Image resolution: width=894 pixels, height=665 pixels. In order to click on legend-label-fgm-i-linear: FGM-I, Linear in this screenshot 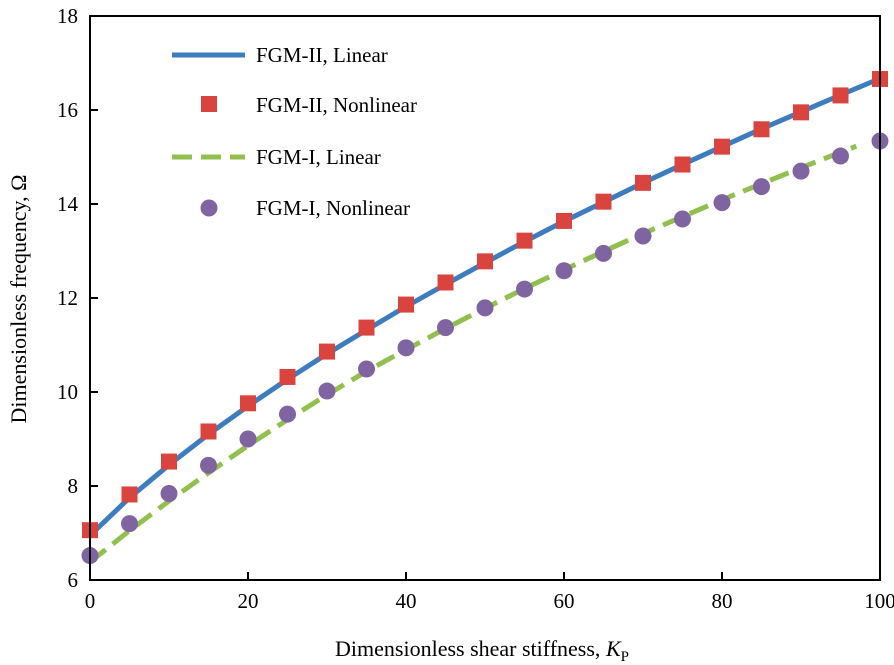, I will do `click(318, 157)`.